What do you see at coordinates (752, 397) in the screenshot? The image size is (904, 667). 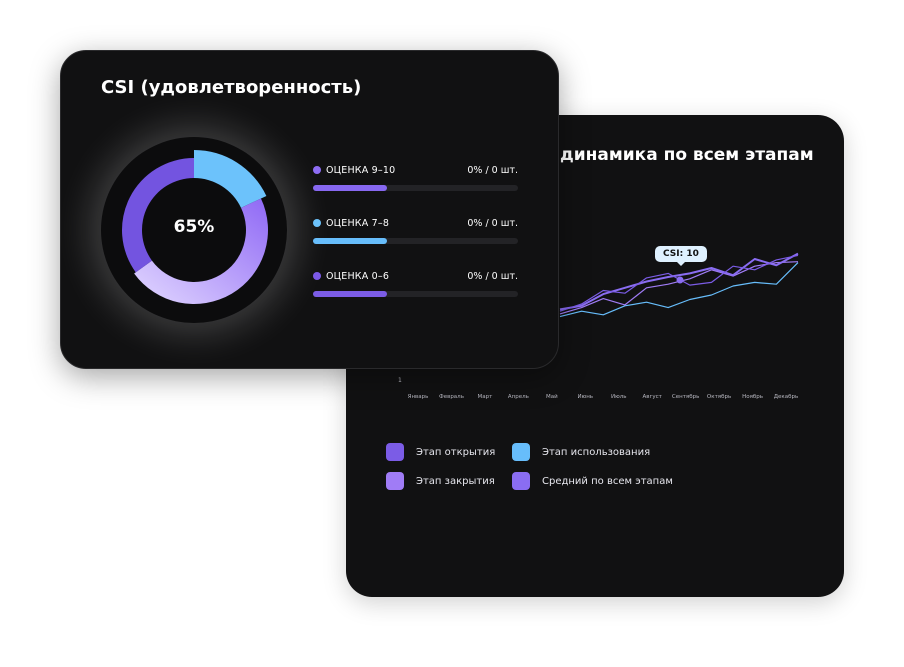 I see `x-tick-label: Ноябрь` at bounding box center [752, 397].